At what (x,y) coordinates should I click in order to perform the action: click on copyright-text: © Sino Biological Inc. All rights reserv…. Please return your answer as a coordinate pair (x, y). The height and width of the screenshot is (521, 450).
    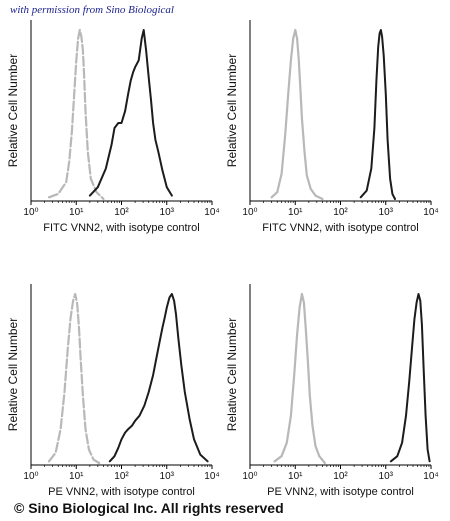
    Looking at the image, I should click on (149, 508).